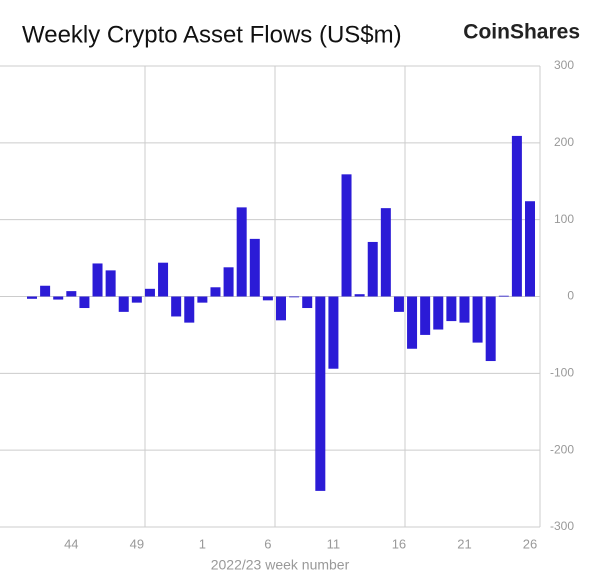 The width and height of the screenshot is (602, 584). What do you see at coordinates (71, 543) in the screenshot?
I see `x-tick-label: 44` at bounding box center [71, 543].